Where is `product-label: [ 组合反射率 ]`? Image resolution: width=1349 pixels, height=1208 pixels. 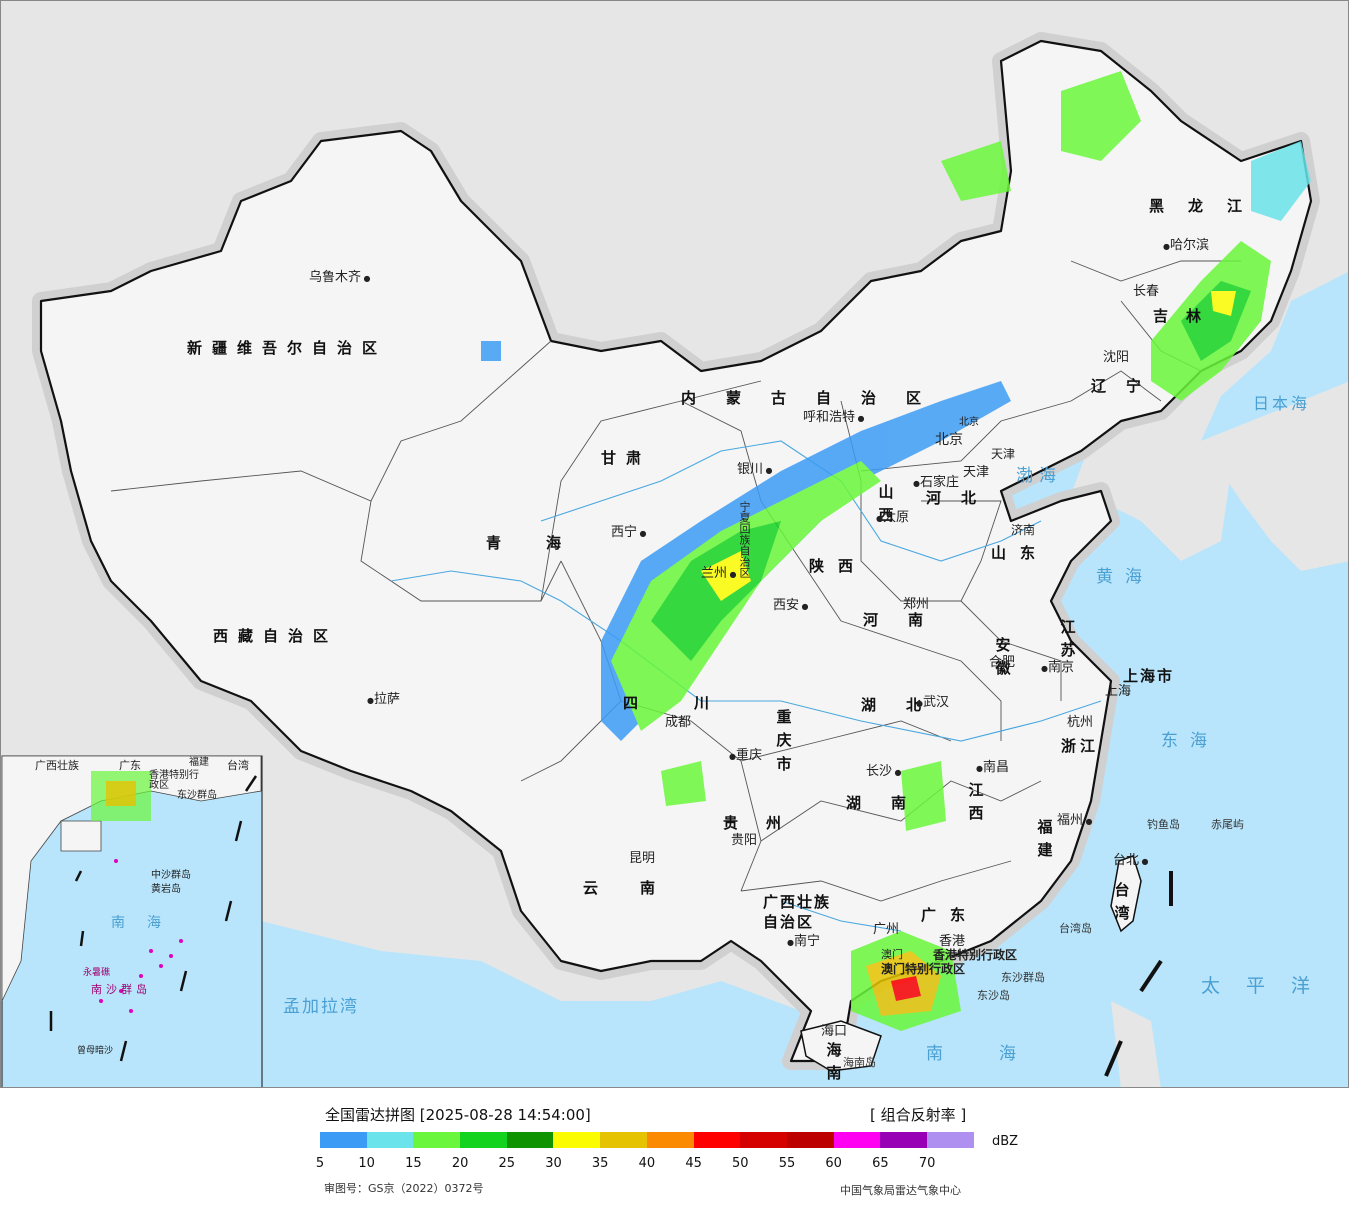
product-label: [ 组合反射率 ] is located at coordinates (918, 1115).